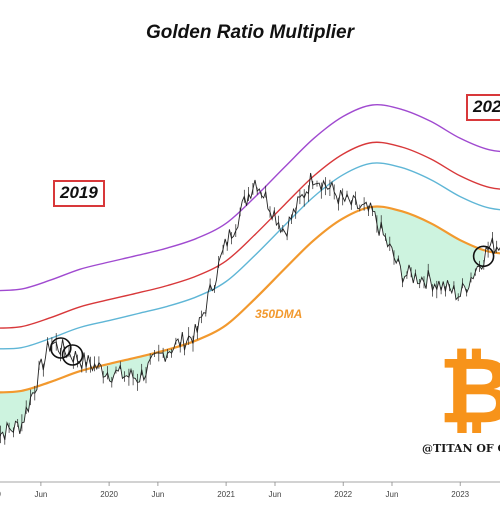 The image size is (500, 505). What do you see at coordinates (460, 494) in the screenshot?
I see `x-tick-label: 2023` at bounding box center [460, 494].